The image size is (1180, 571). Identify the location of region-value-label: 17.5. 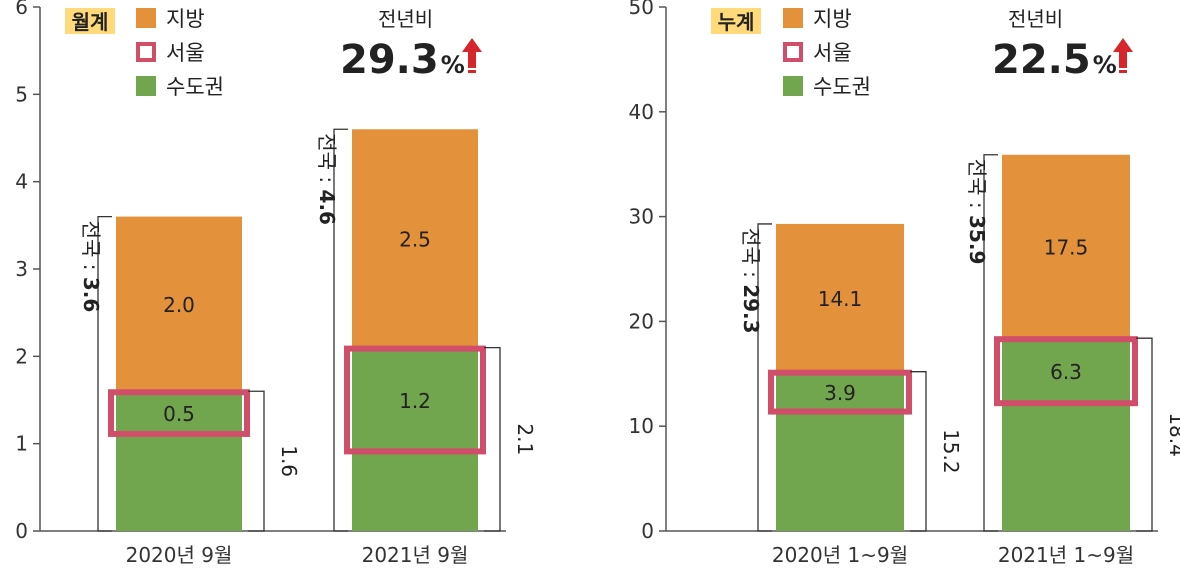
(1066, 247).